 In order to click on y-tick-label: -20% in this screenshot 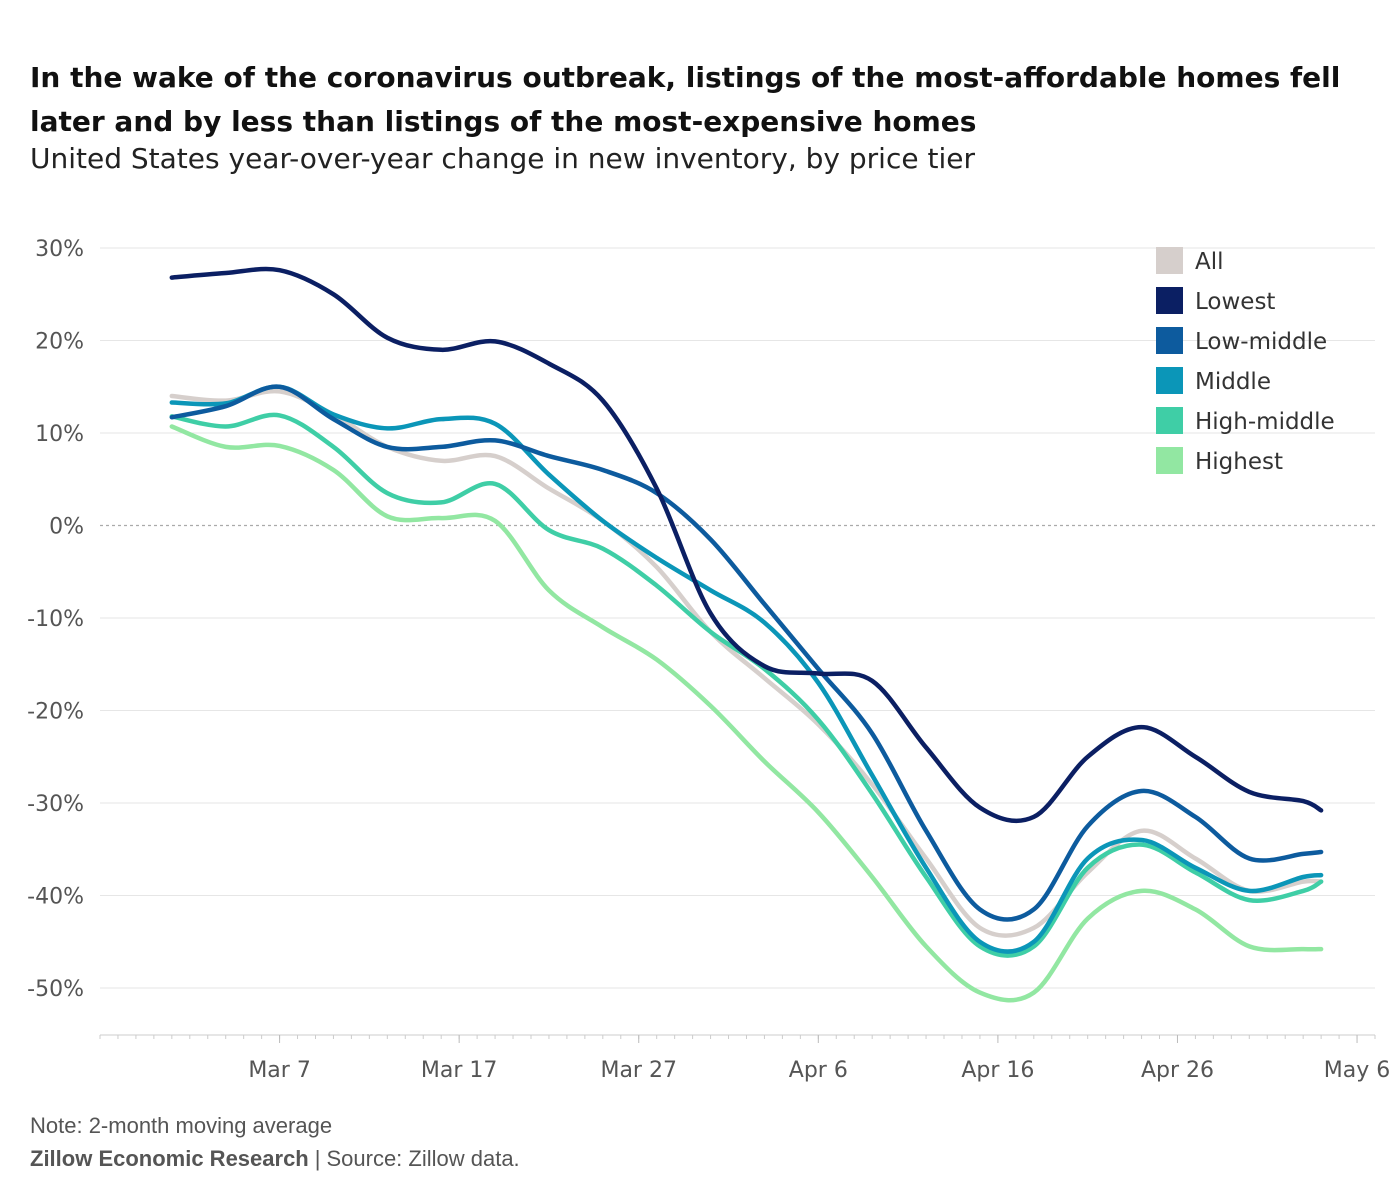, I will do `click(55, 712)`.